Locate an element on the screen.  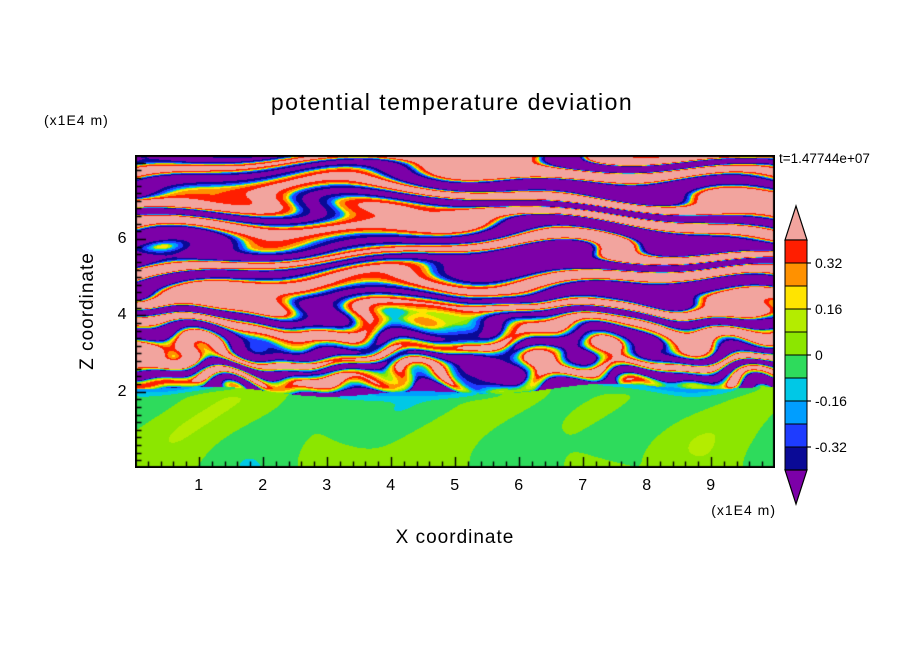
y-axis-title: Z coordinate is located at coordinates (87, 311).